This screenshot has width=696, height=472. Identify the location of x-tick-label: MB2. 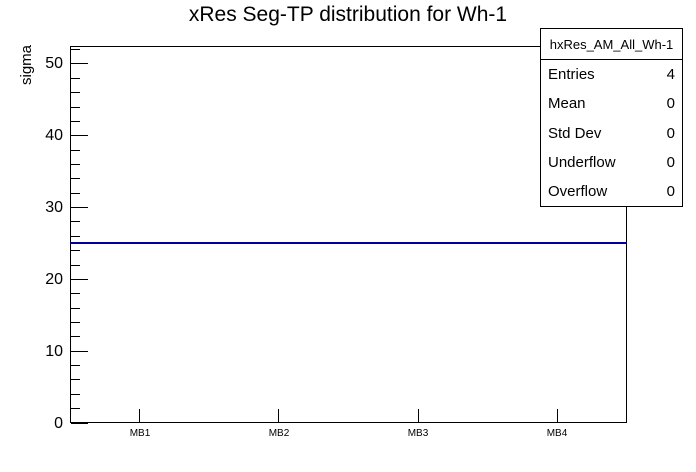
(279, 433).